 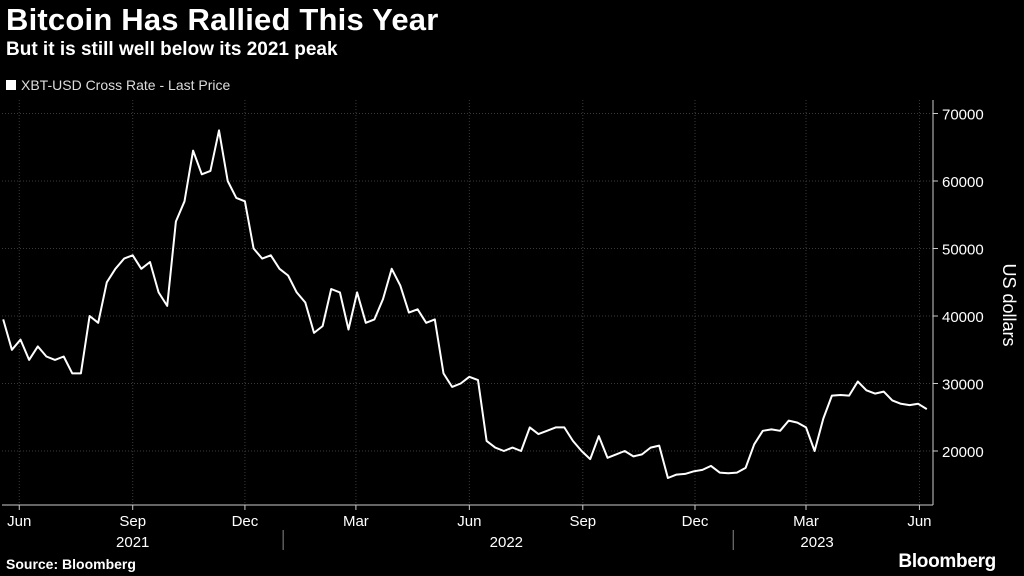 I want to click on chart-title: Bitcoin Has Rallied This Year, so click(x=222, y=19).